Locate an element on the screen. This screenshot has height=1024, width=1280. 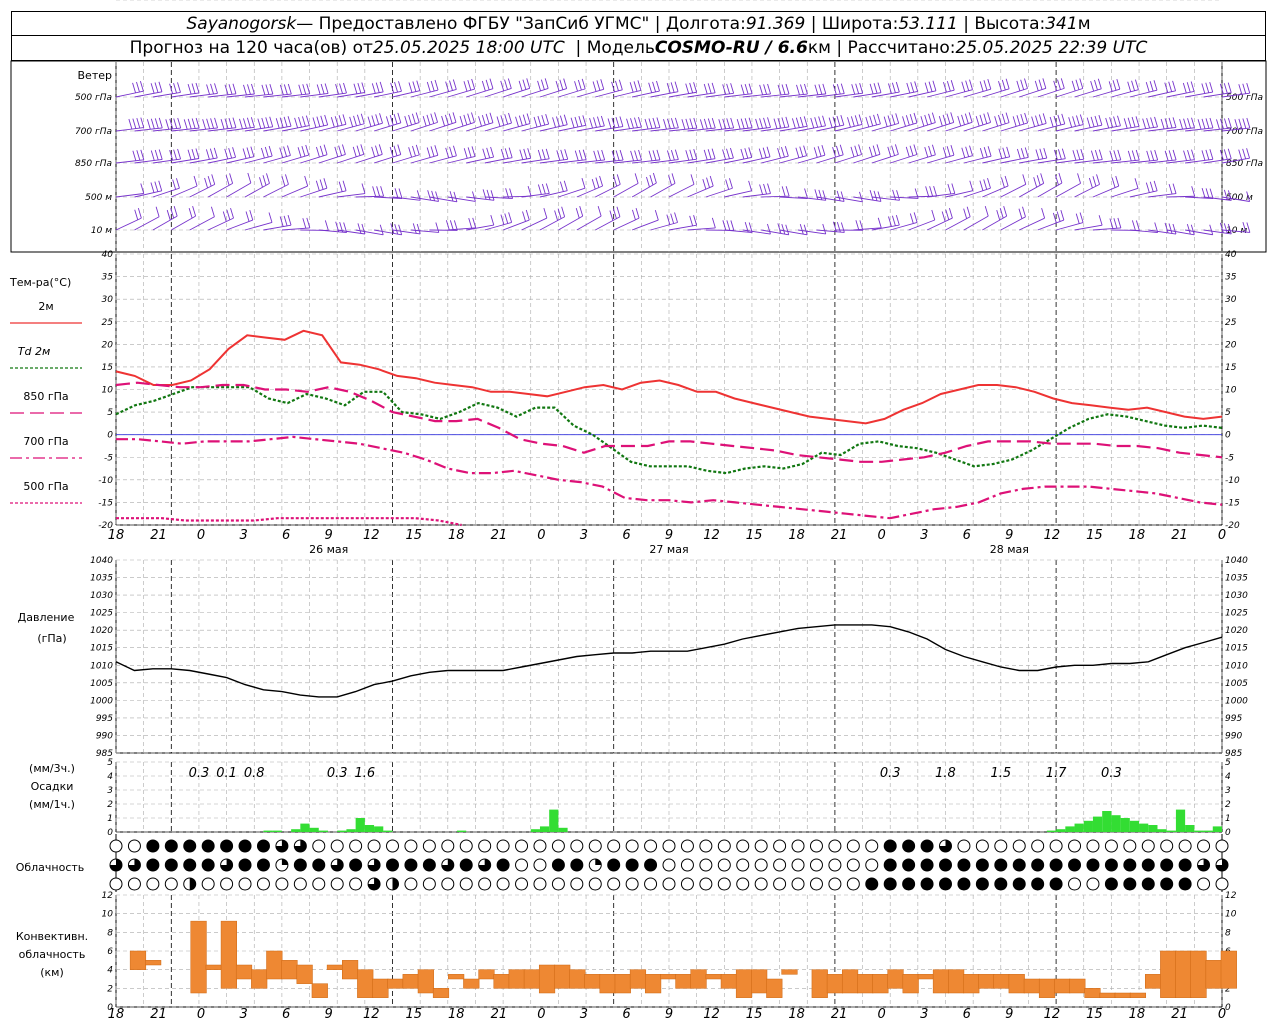
hour-tick: 12 is located at coordinates (1052, 535).